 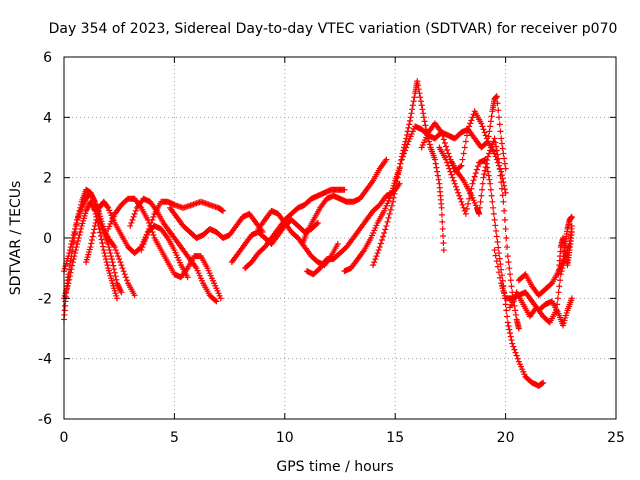 I want to click on y-tick-label: 2, so click(x=47, y=179).